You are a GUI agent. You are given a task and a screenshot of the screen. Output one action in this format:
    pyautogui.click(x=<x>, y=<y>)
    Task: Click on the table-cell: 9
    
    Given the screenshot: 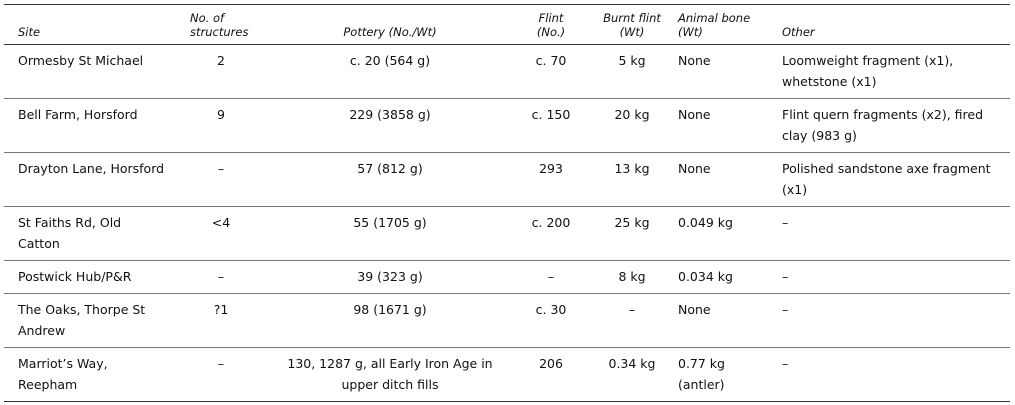 What is the action you would take?
    pyautogui.click(x=221, y=125)
    